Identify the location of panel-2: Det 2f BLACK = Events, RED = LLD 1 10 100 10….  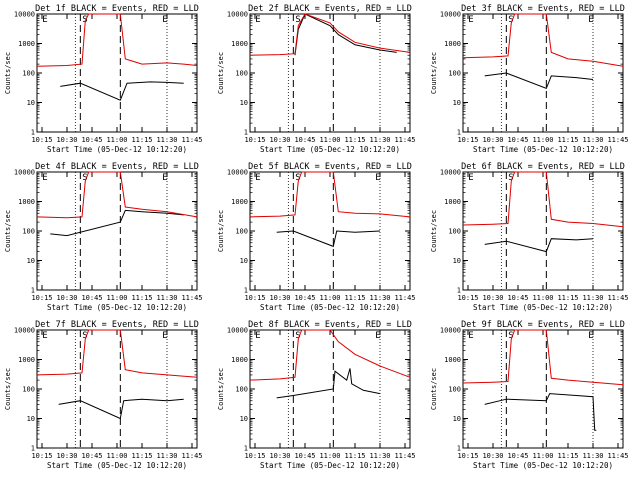
(316, 79).